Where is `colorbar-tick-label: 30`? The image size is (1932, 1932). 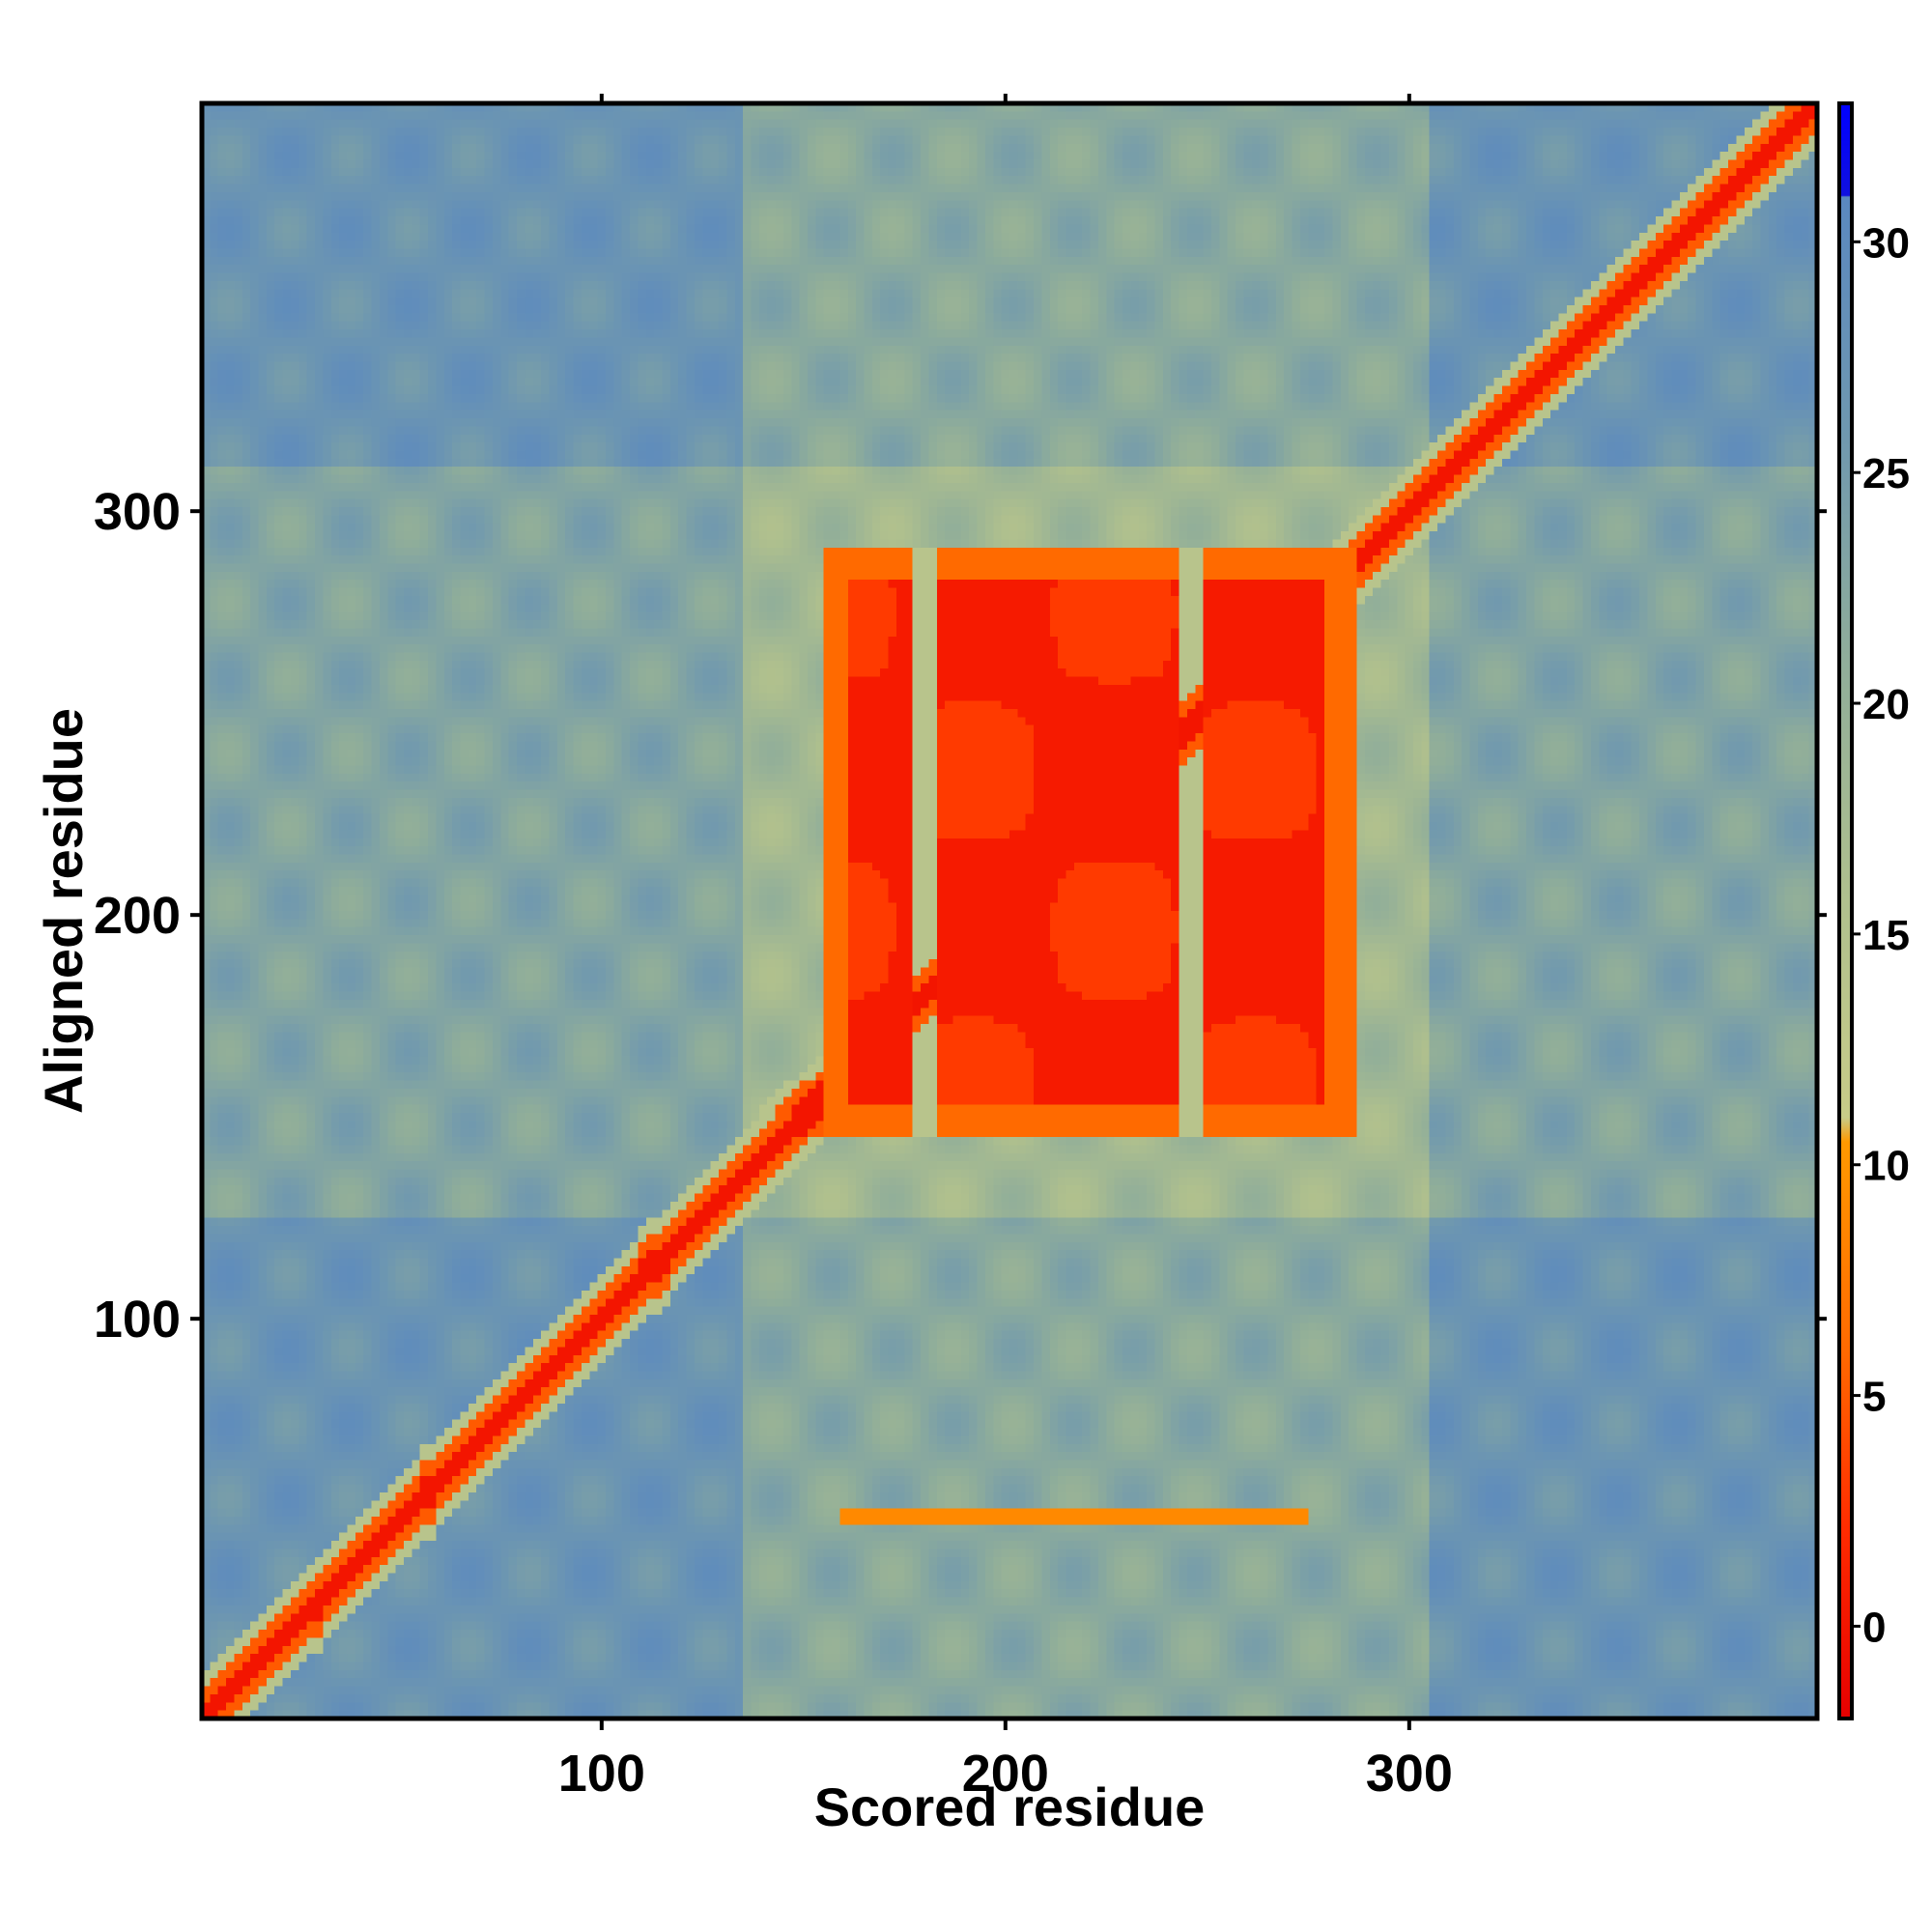 colorbar-tick-label: 30 is located at coordinates (1886, 243).